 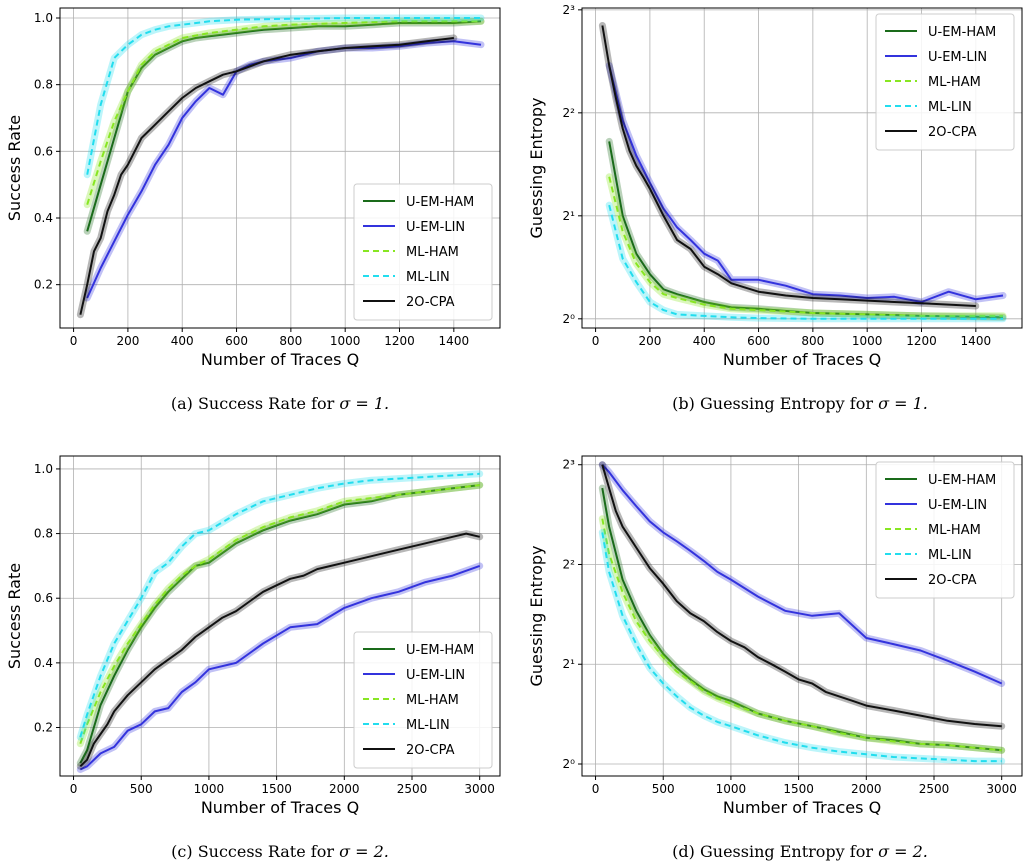 What do you see at coordinates (266, 403) in the screenshot?
I see `caption-a-text: Success Rate for` at bounding box center [266, 403].